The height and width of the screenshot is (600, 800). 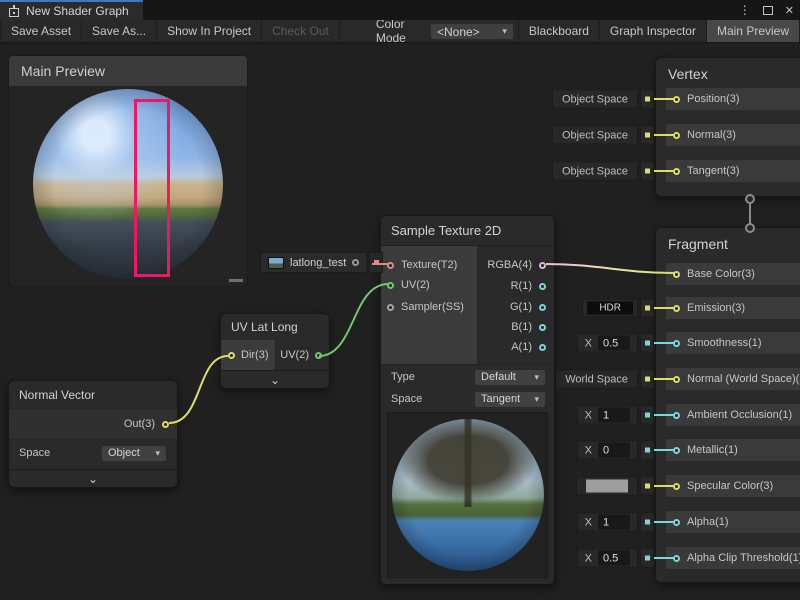 I want to click on texture-preview-sphere, so click(x=467, y=495).